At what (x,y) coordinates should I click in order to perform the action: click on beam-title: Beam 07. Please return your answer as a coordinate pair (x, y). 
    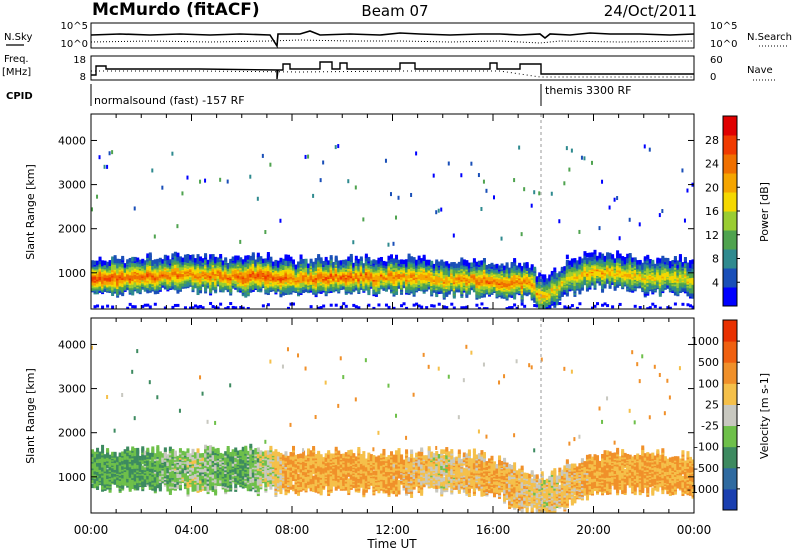
    Looking at the image, I should click on (394, 11).